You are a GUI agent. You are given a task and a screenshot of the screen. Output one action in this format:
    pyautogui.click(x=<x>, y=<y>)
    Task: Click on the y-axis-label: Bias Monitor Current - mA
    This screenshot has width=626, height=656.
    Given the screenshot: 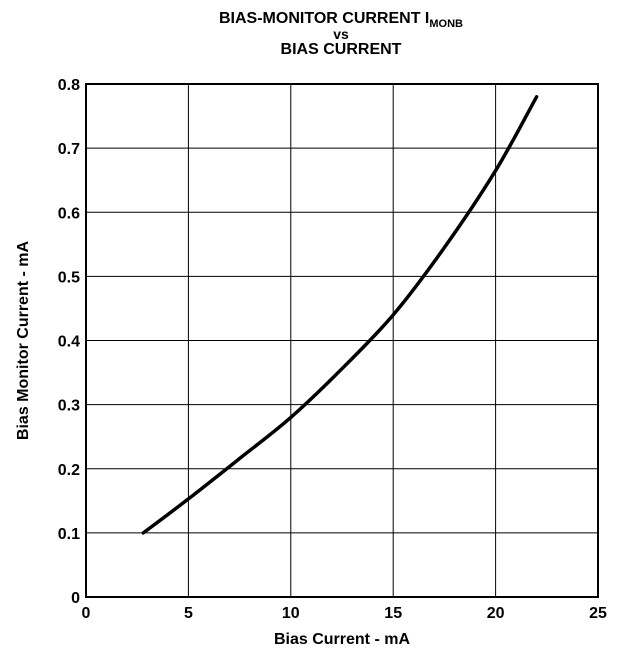 What is the action you would take?
    pyautogui.click(x=23, y=341)
    